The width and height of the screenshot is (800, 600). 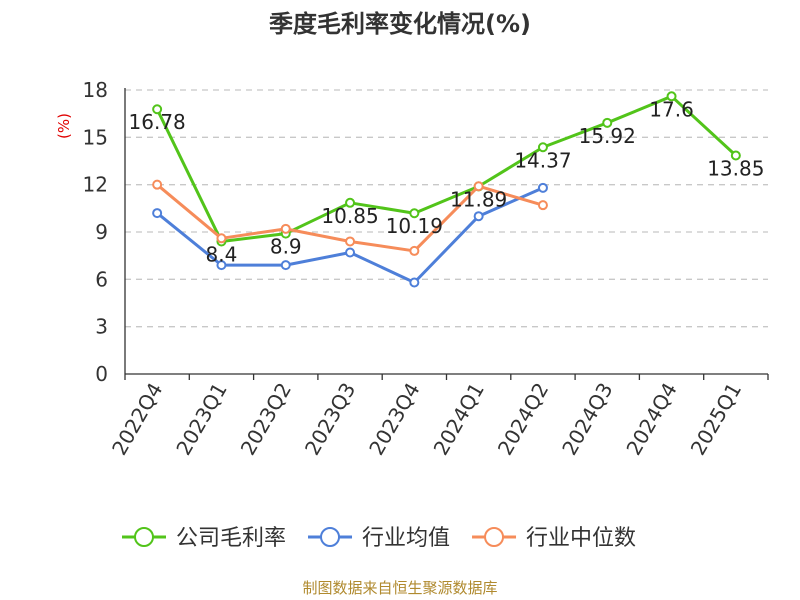 What do you see at coordinates (330, 419) in the screenshot?
I see `x-tick-label: 2023Q3` at bounding box center [330, 419].